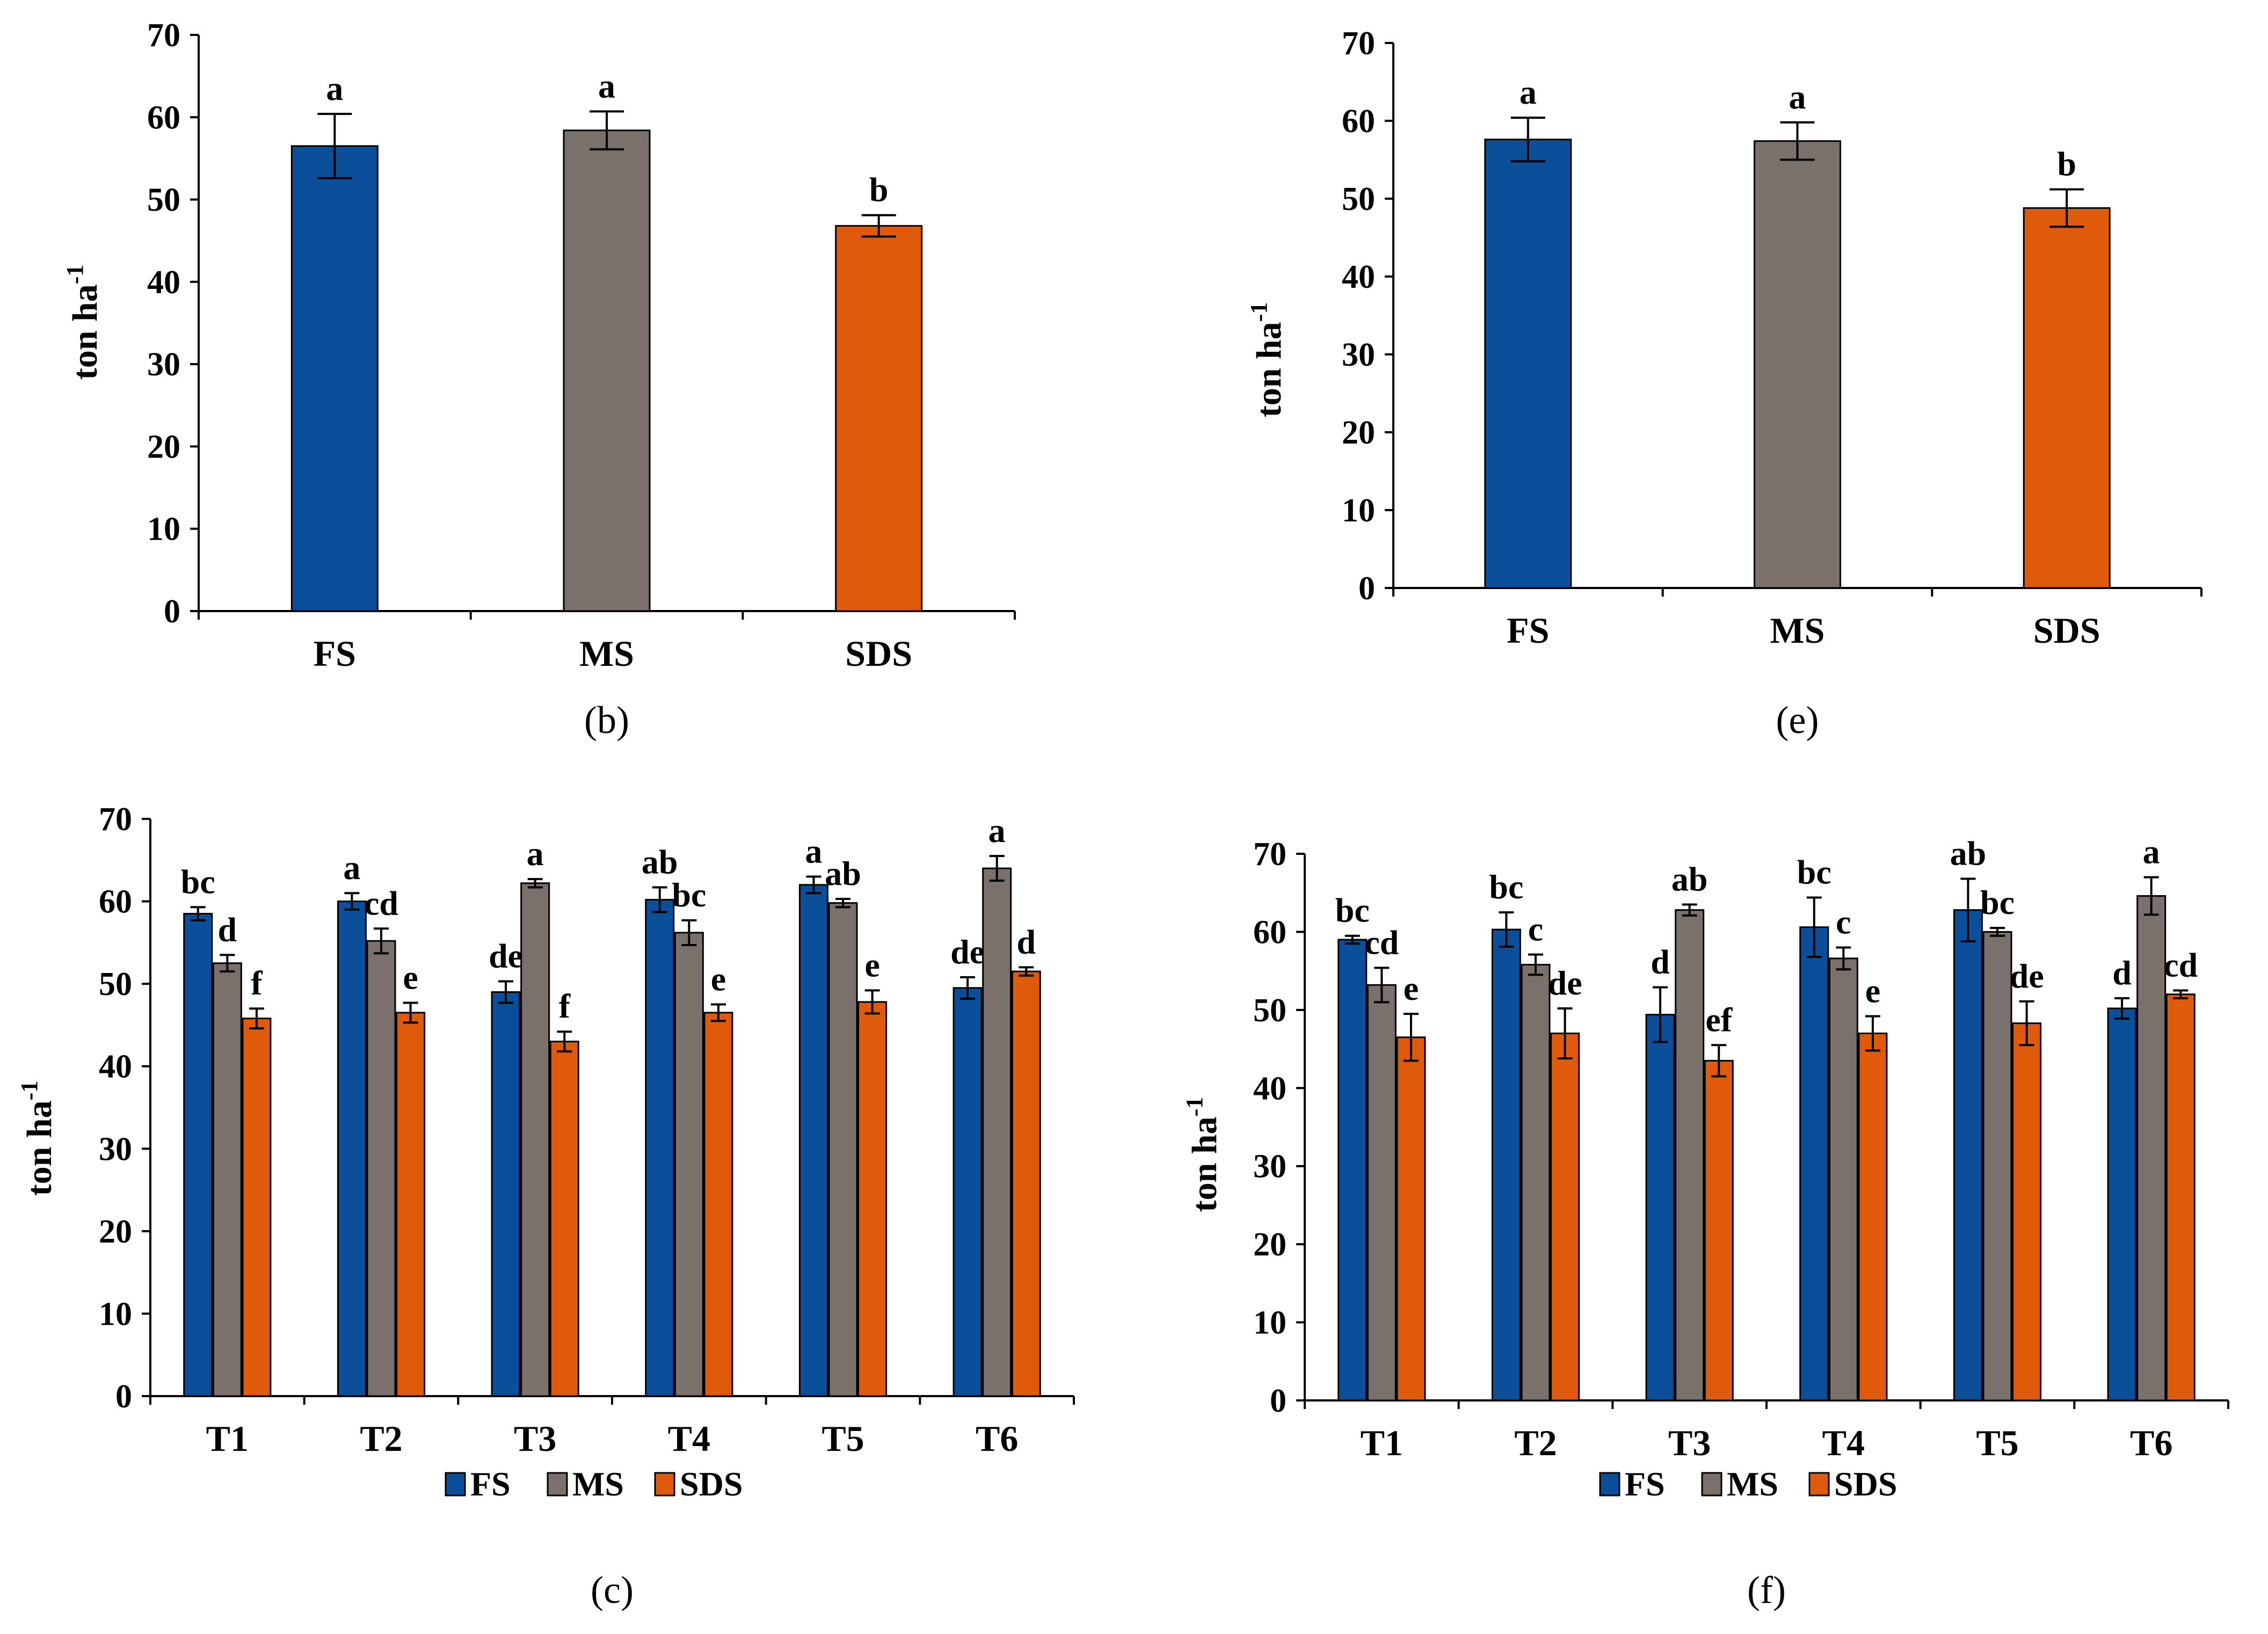 This screenshot has height=1634, width=2268. What do you see at coordinates (1843, 1179) in the screenshot?
I see `bar-MS-T4` at bounding box center [1843, 1179].